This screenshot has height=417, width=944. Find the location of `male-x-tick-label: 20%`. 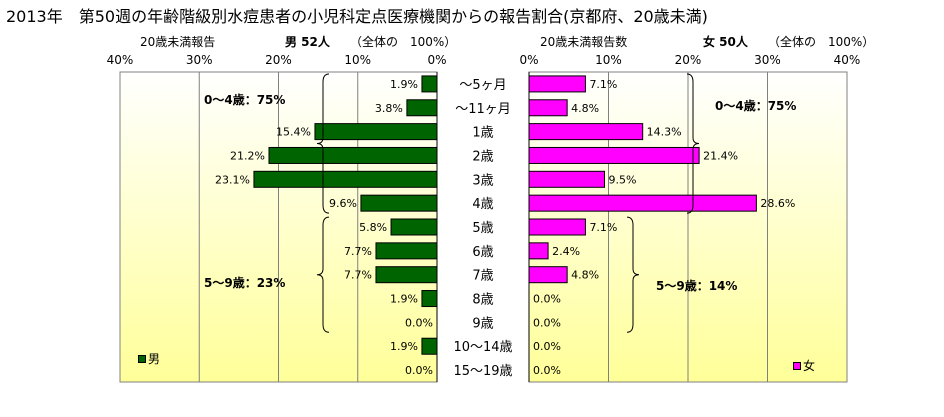

male-x-tick-label: 20% is located at coordinates (278, 60).